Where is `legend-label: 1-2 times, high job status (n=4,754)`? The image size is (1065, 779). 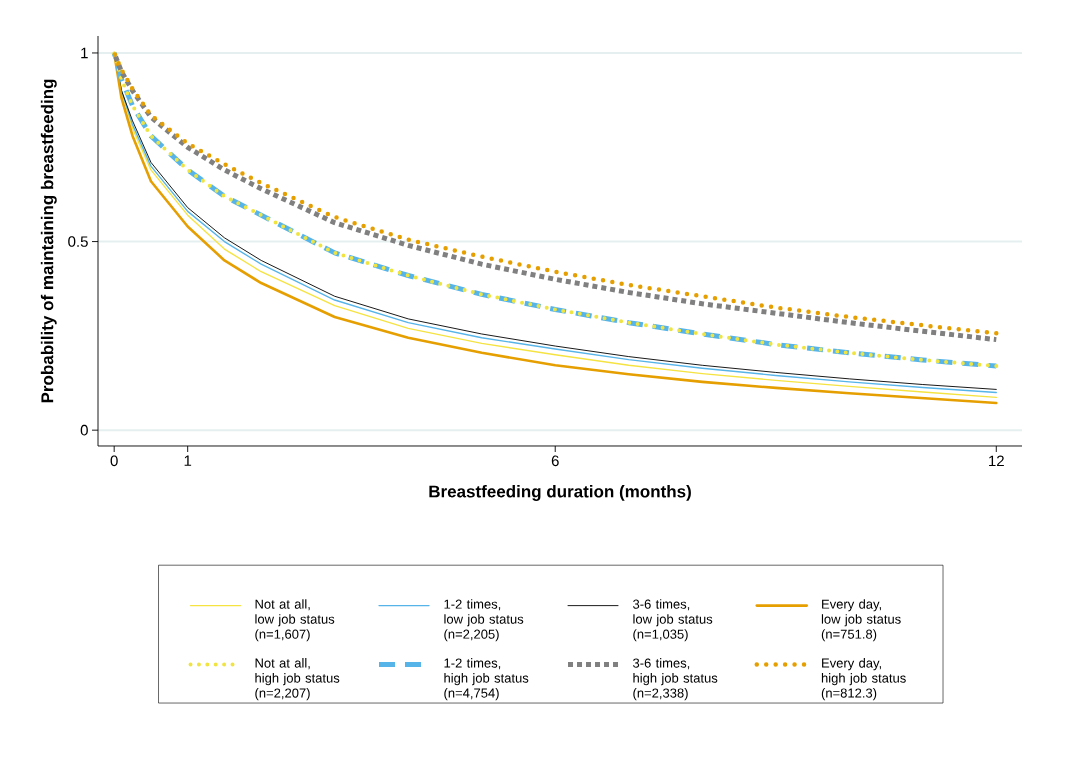
legend-label: 1-2 times, high job status (n=4,754) is located at coordinates (486, 679).